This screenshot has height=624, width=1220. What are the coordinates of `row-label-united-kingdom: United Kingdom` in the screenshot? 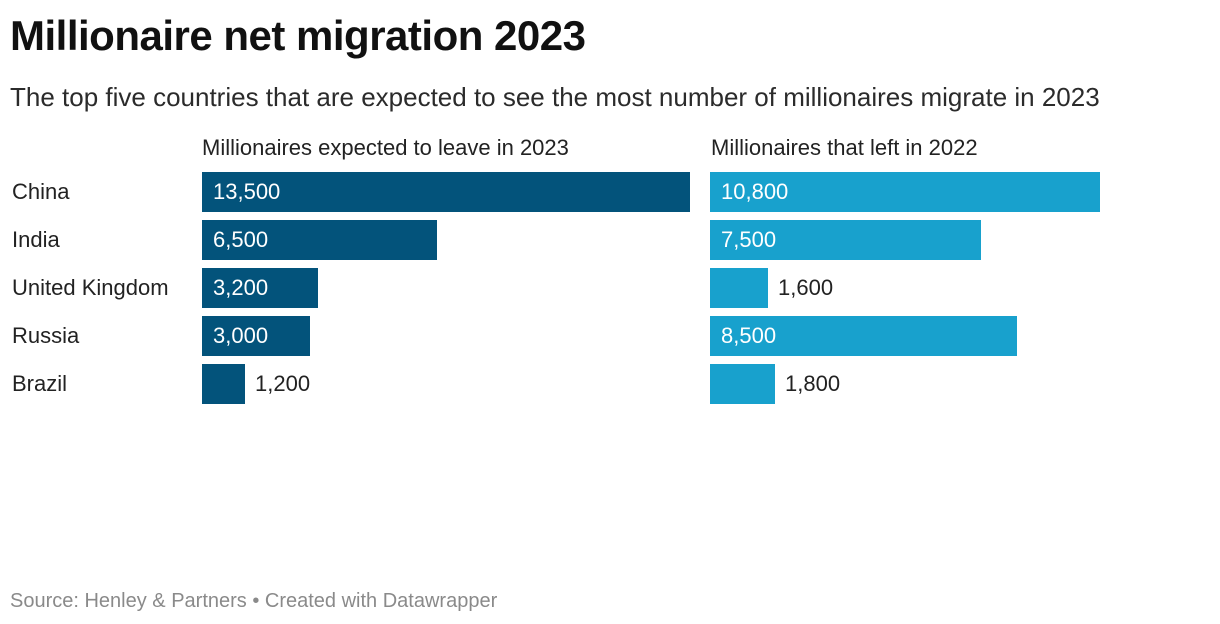 It's located at (90, 287).